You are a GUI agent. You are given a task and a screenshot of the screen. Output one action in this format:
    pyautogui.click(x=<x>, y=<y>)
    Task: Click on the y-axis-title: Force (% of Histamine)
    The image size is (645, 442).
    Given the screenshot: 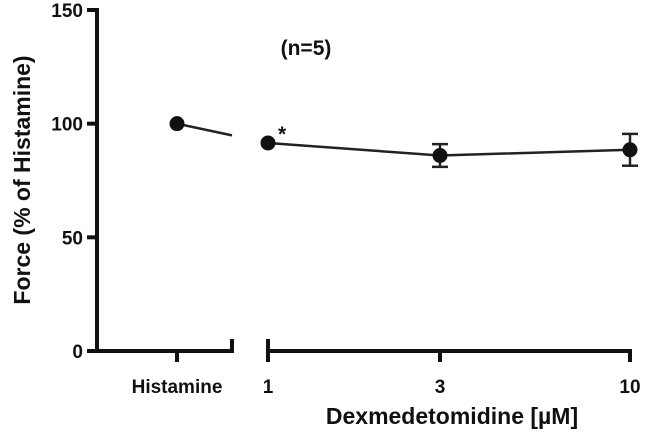 What is the action you would take?
    pyautogui.click(x=22, y=179)
    